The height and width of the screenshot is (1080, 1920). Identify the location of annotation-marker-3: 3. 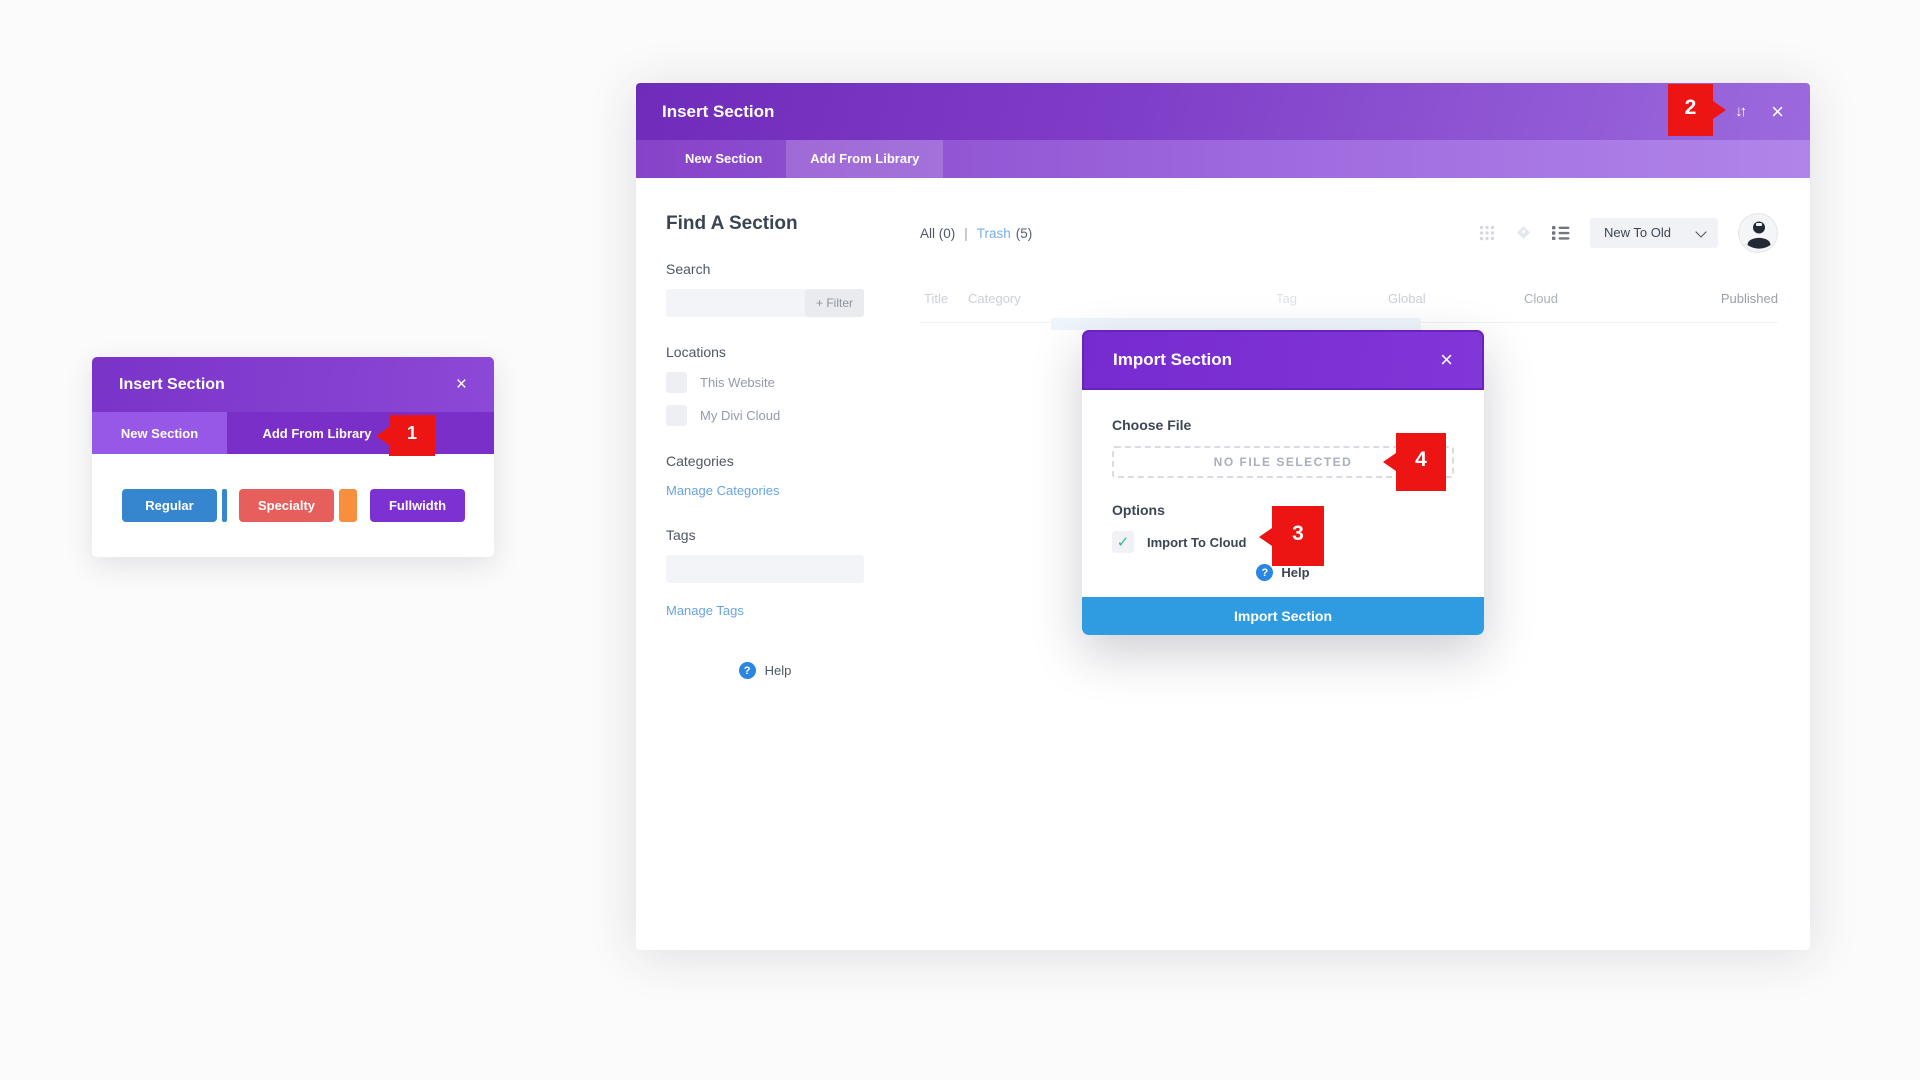
(1291, 536).